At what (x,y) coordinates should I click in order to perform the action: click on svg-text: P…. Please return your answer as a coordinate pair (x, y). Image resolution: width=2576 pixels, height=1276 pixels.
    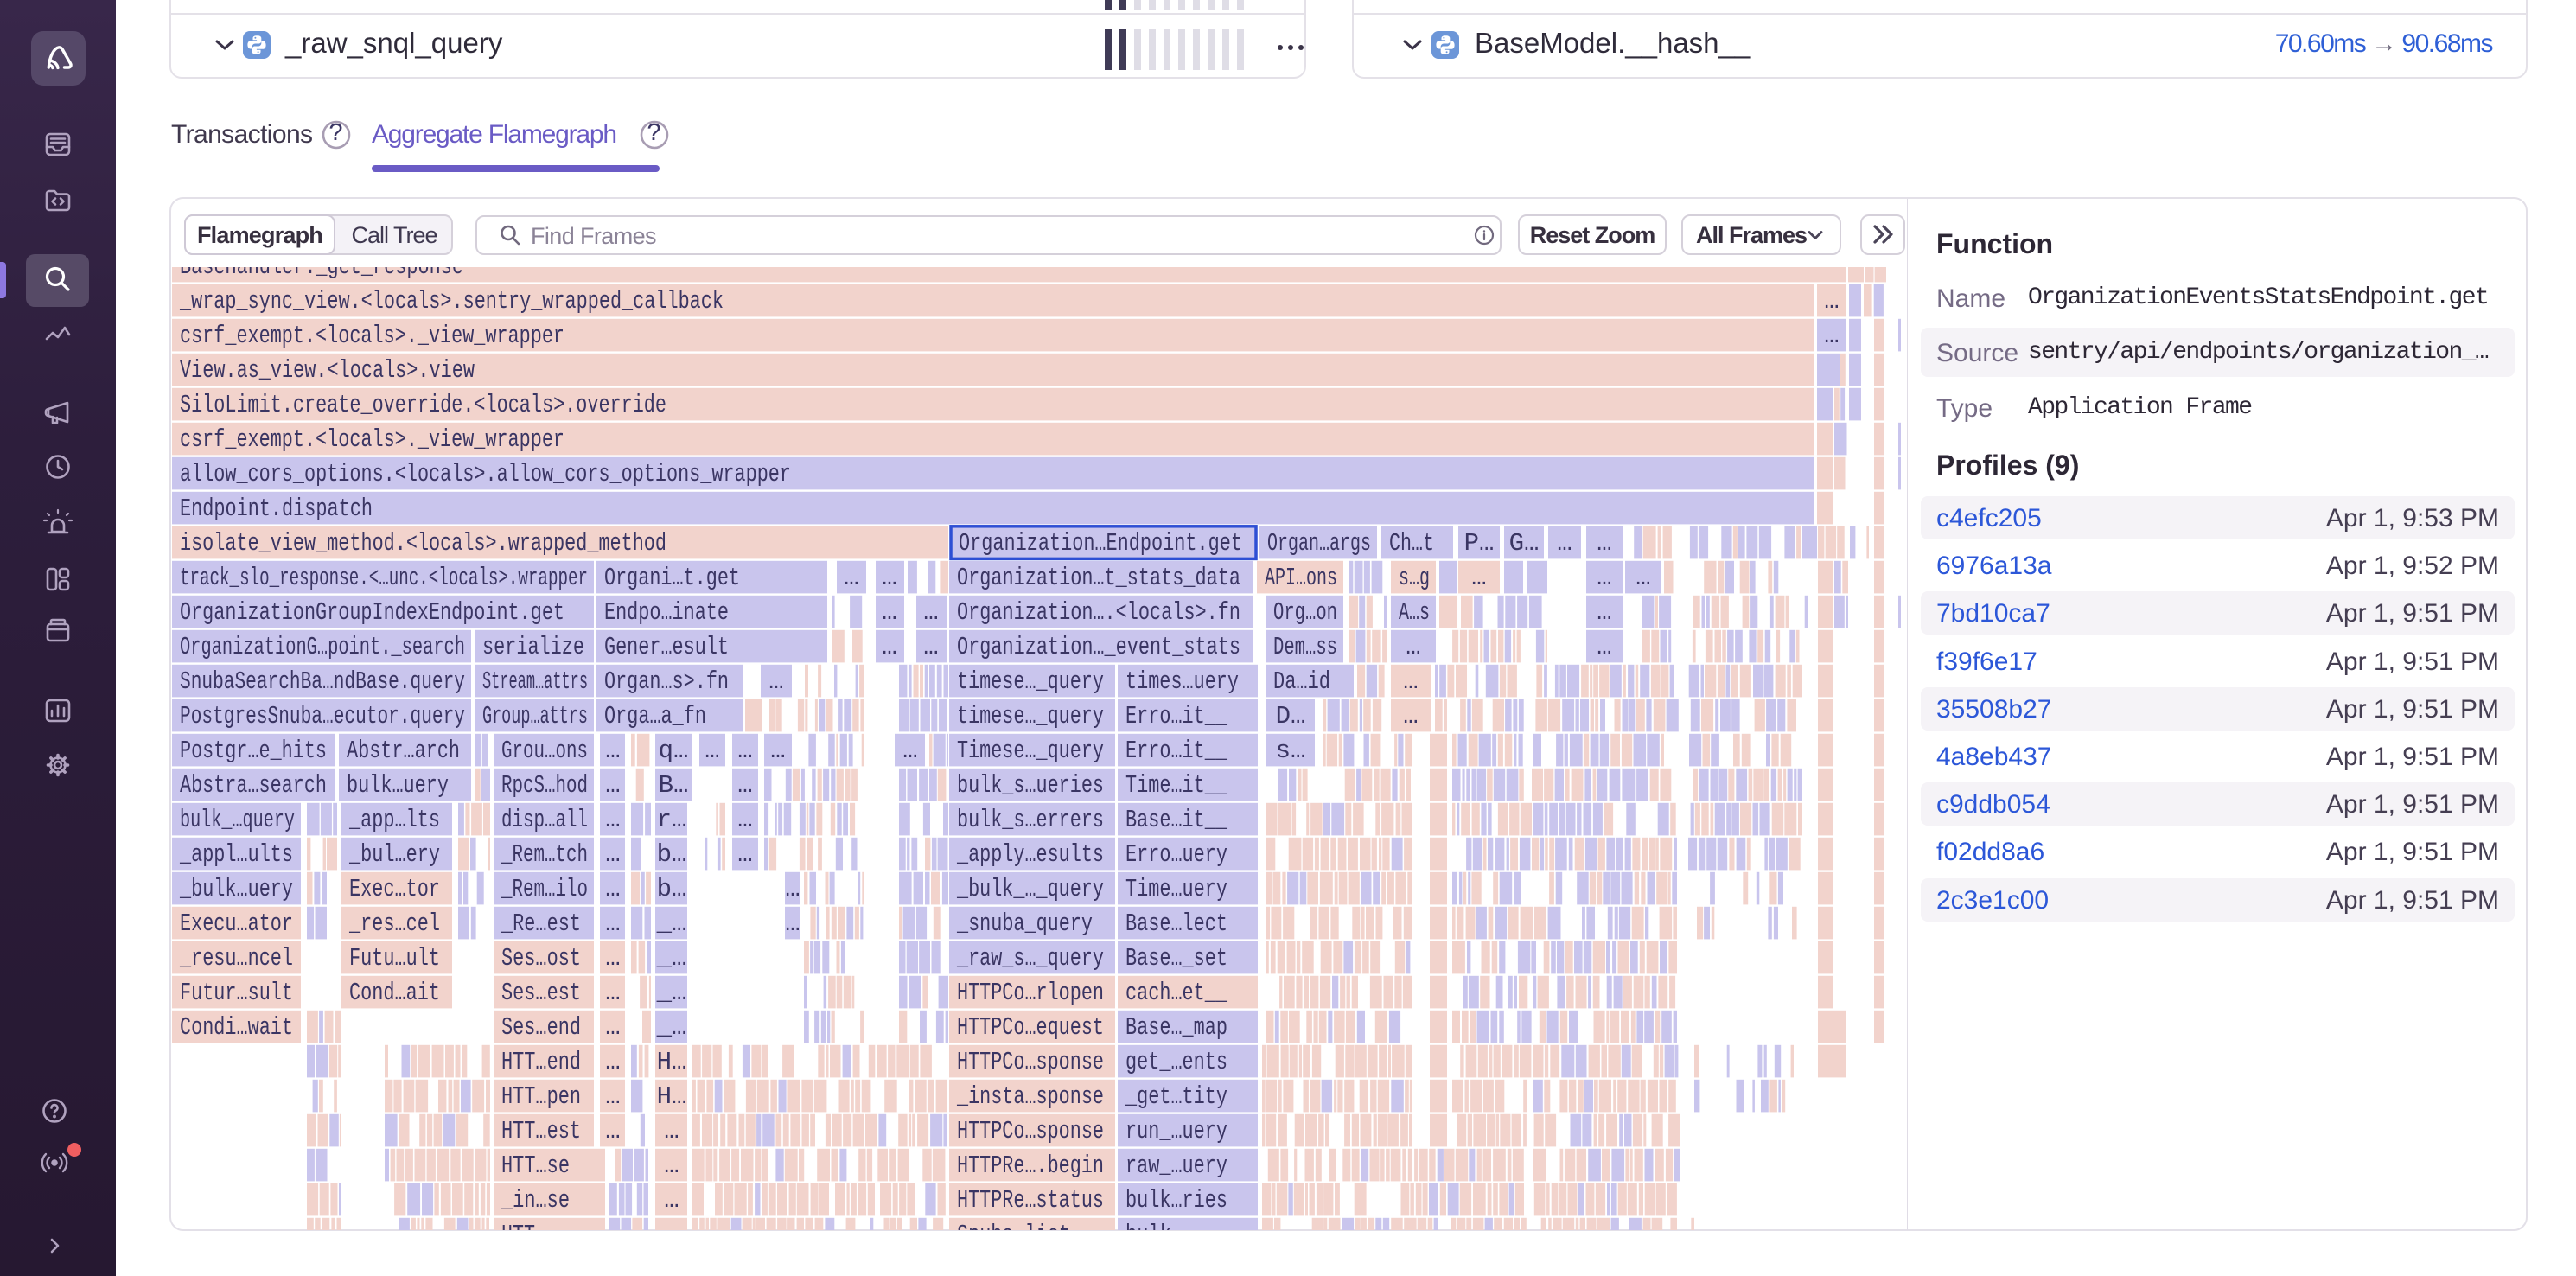
    Looking at the image, I should click on (1479, 543).